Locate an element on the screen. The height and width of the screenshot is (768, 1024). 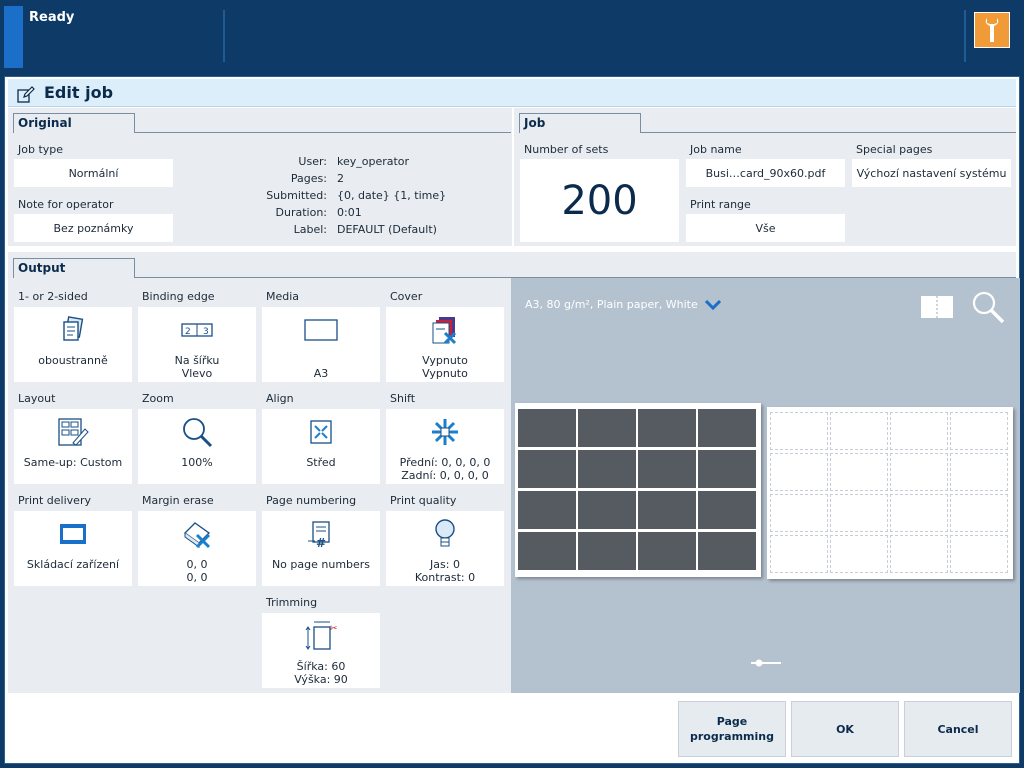
duplex-label: 1- or 2-sided is located at coordinates (73, 297).